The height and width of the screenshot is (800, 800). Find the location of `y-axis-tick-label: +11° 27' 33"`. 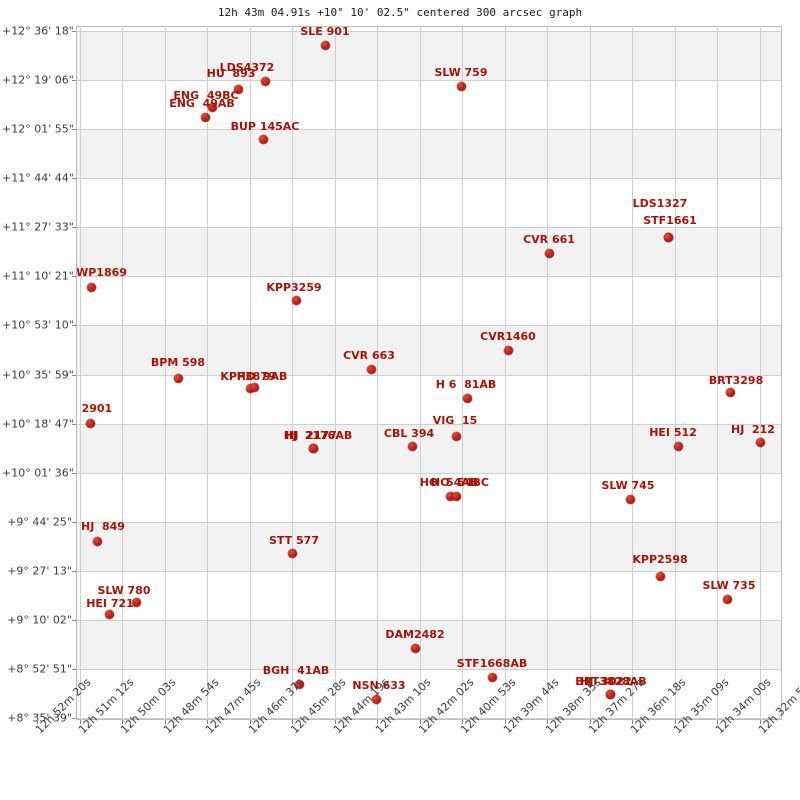

y-axis-tick-label: +11° 27' 33" is located at coordinates (38, 227).